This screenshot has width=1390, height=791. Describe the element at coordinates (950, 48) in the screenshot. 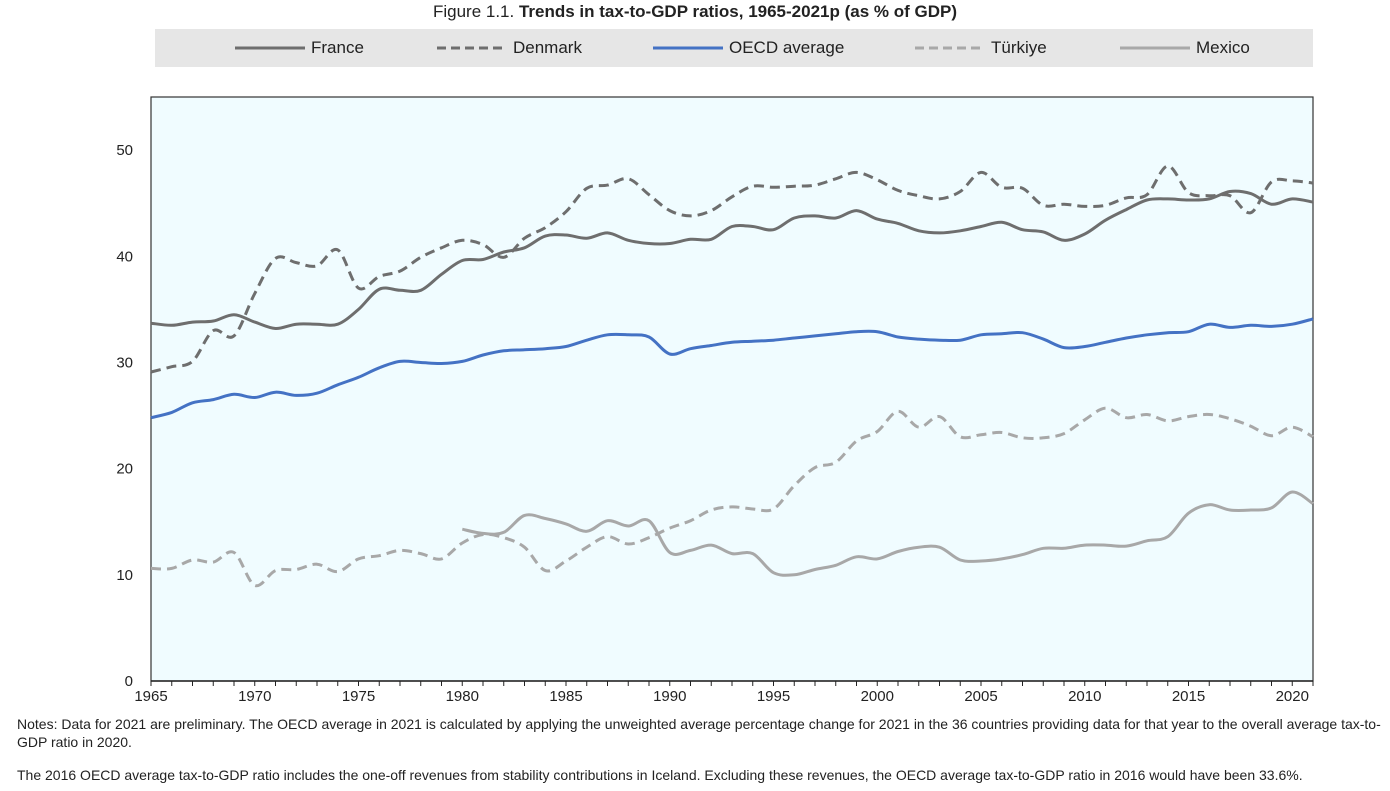

I see `legend-swatch-turkiye` at that location.